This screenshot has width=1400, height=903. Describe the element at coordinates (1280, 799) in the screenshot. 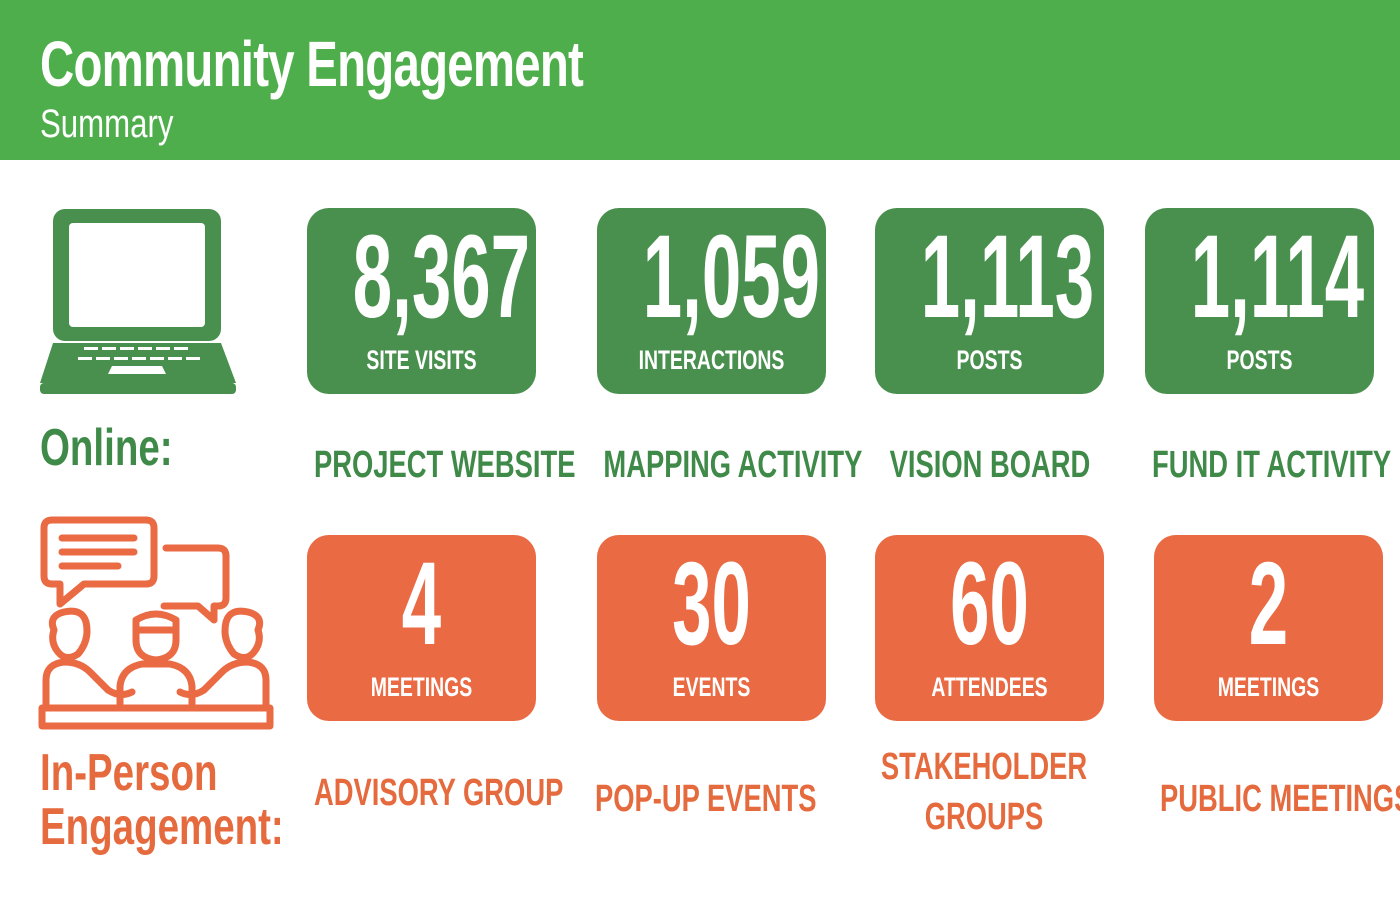

I see `caption-public-meetings: PUBLIC MEETINGS` at that location.